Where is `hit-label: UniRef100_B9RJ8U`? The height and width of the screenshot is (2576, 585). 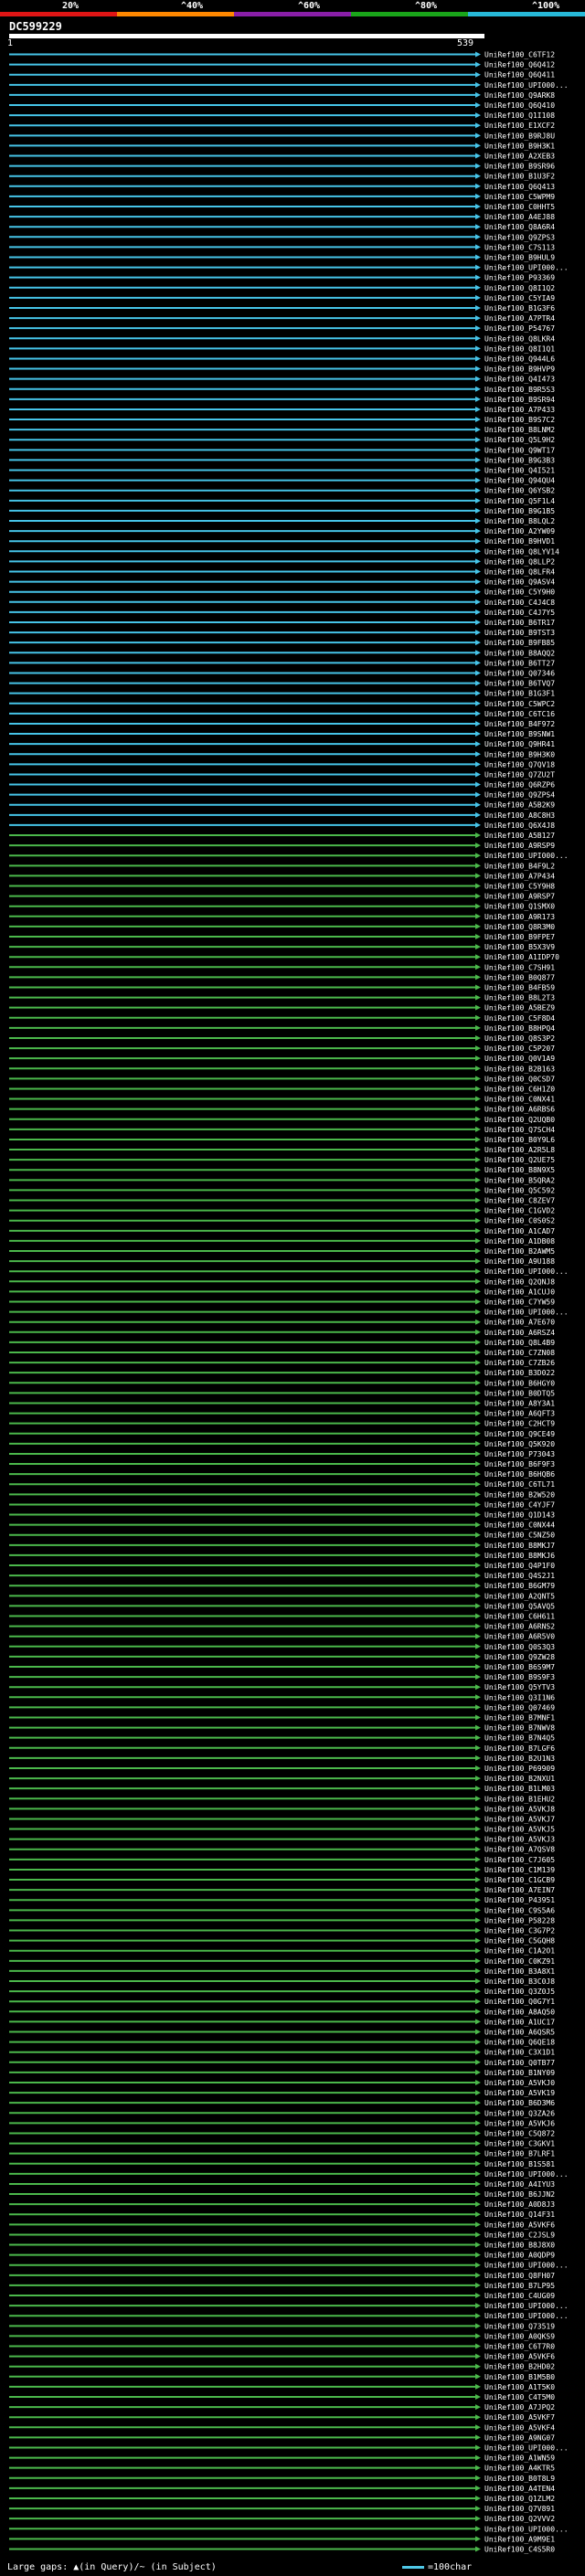 hit-label: UniRef100_B9RJ8U is located at coordinates (519, 136).